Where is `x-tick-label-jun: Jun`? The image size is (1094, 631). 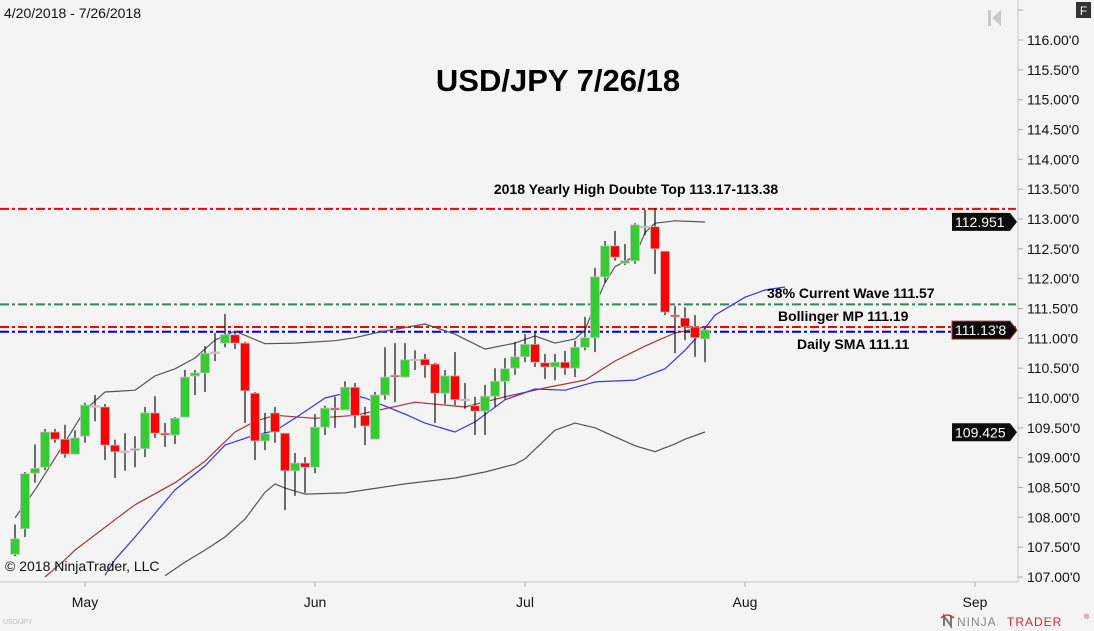 x-tick-label-jun: Jun is located at coordinates (315, 602).